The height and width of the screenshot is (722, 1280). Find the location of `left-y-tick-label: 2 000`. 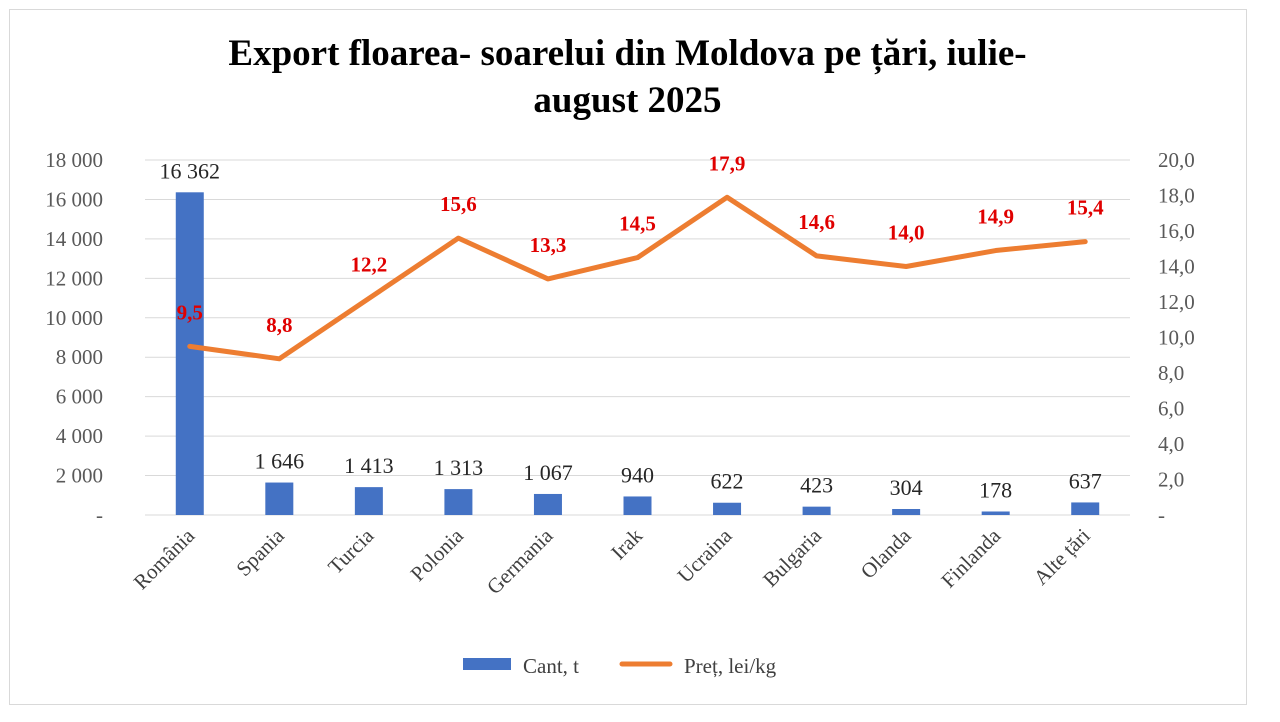

left-y-tick-label: 2 000 is located at coordinates (79, 476).